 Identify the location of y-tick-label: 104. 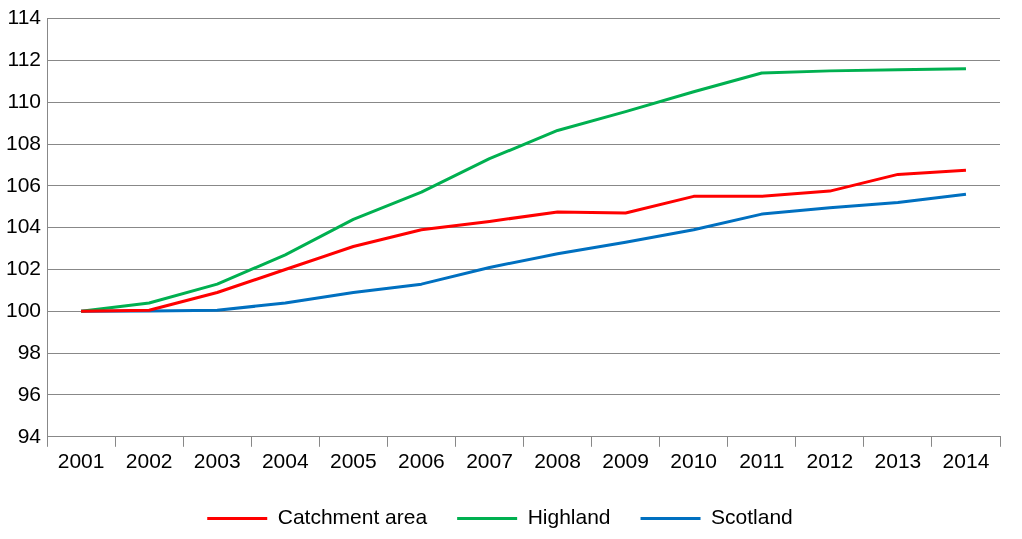
(23, 226).